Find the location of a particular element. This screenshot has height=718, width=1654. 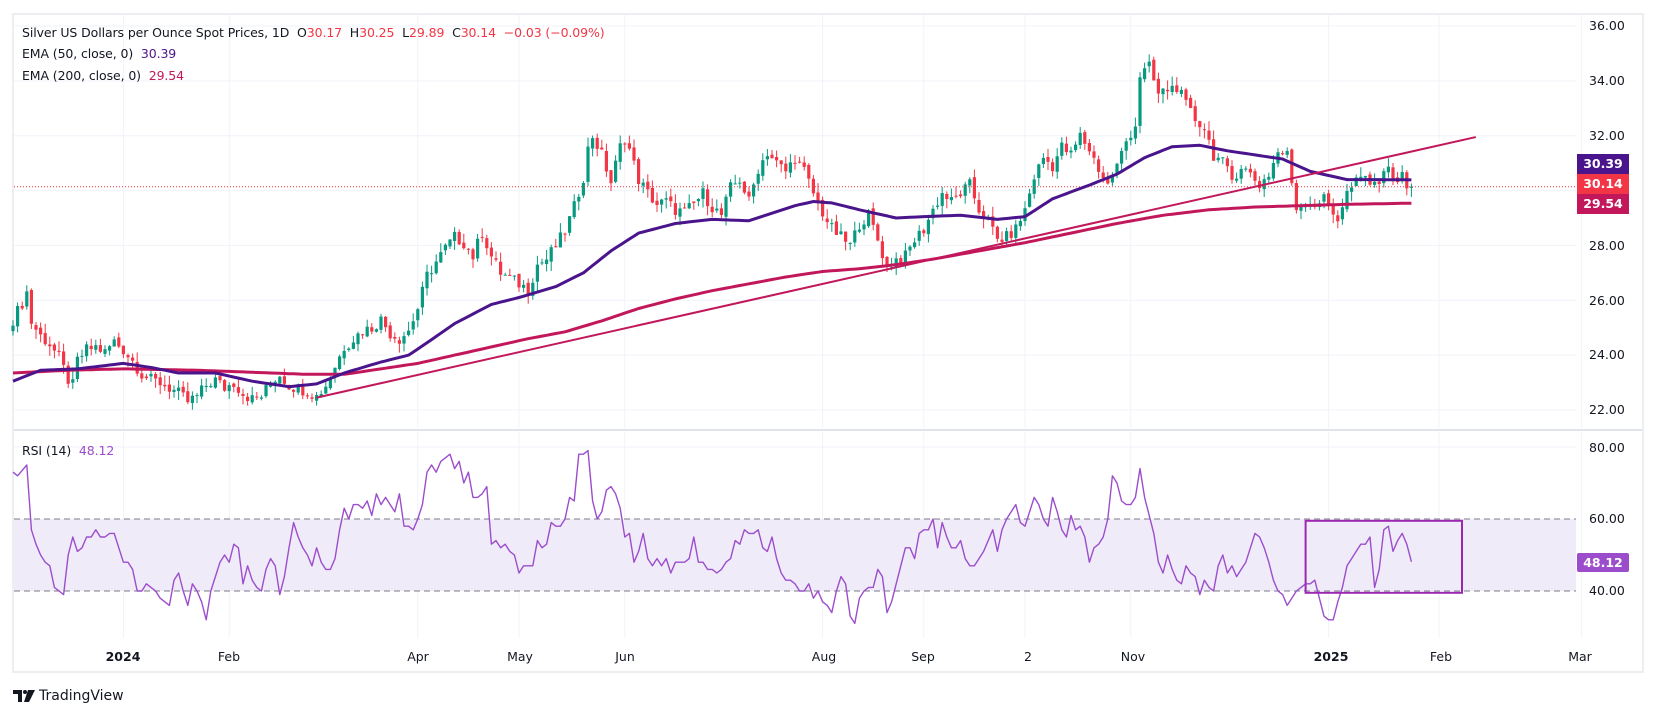

time-label: Nov is located at coordinates (1133, 656).